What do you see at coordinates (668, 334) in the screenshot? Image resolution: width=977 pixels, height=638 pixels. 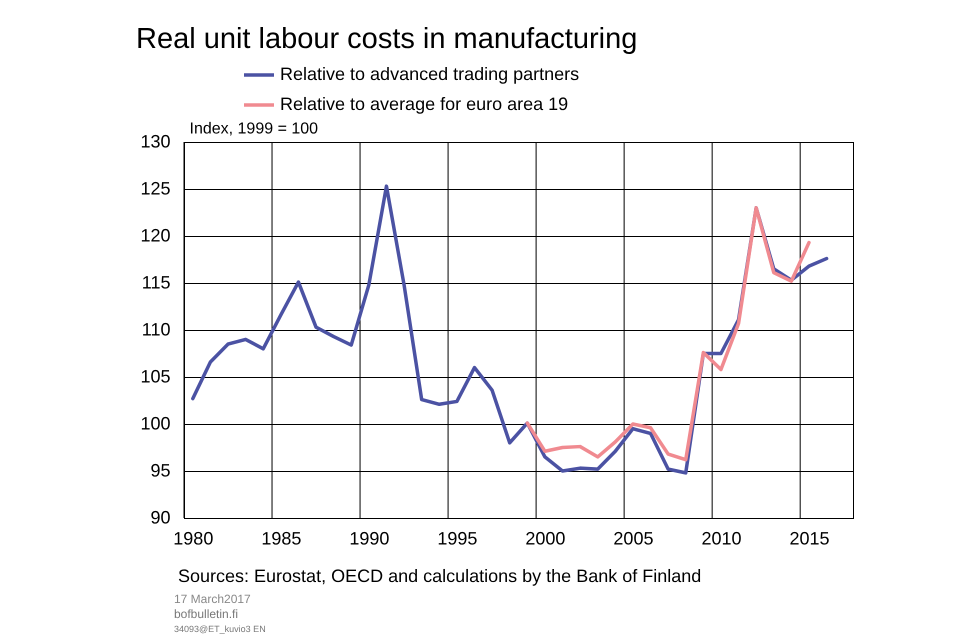 I see `line-series` at bounding box center [668, 334].